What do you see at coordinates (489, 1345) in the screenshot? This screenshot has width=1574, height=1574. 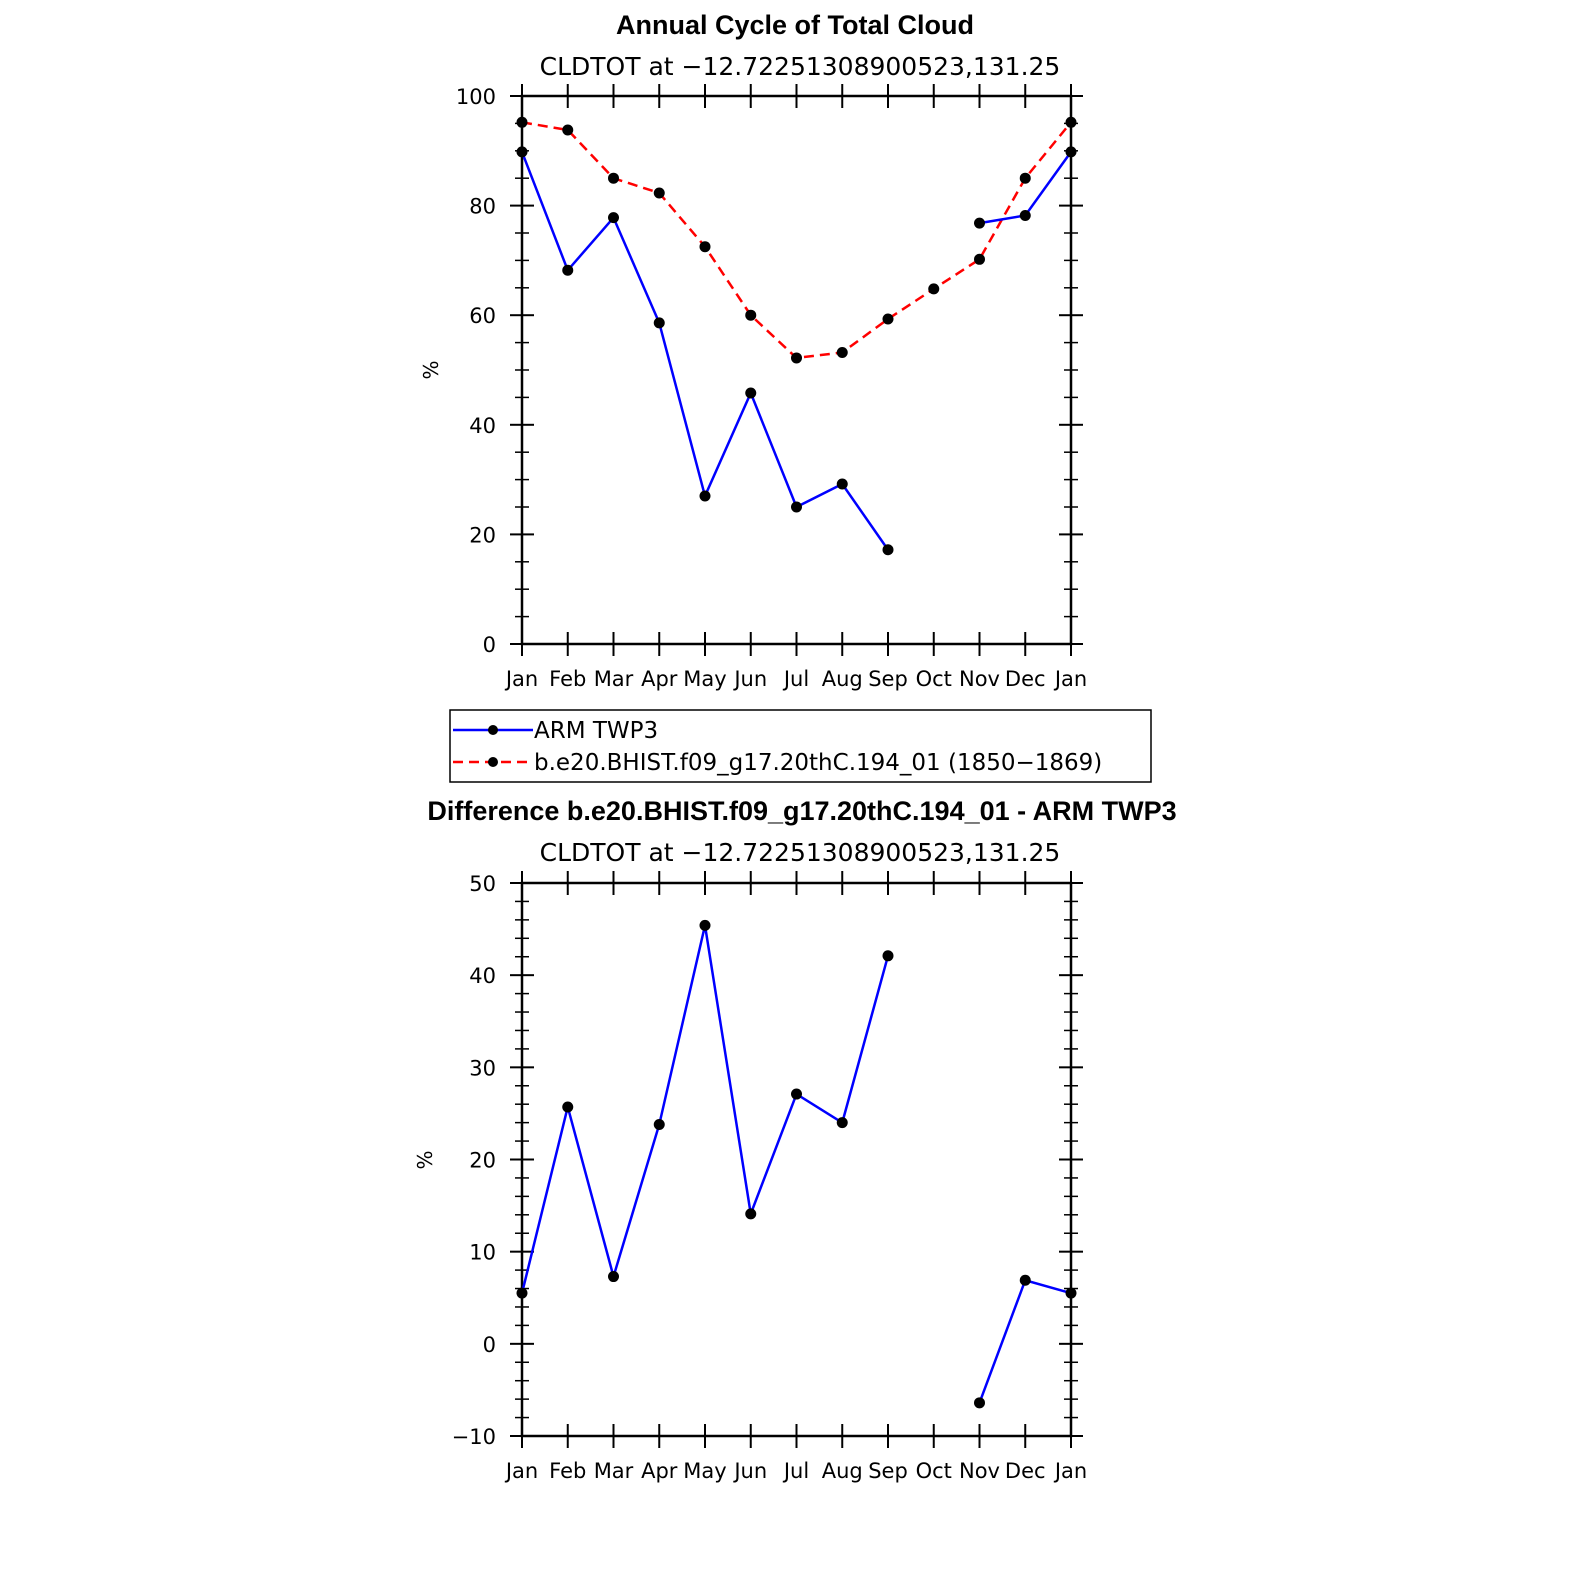 I see `y-tick-label: 0` at bounding box center [489, 1345].